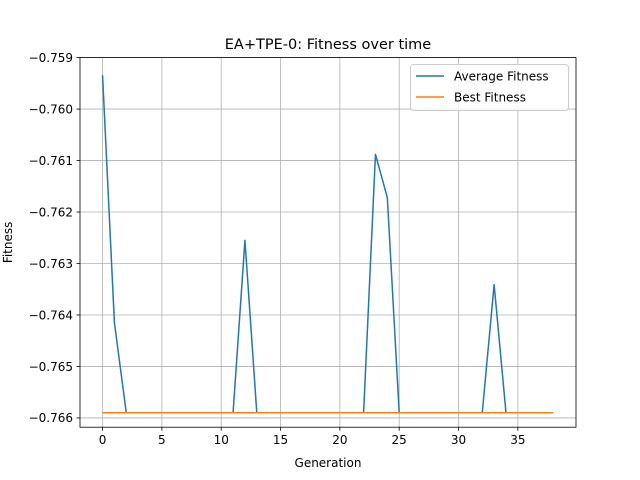 Image resolution: width=640 pixels, height=480 pixels. What do you see at coordinates (458, 440) in the screenshot?
I see `x-tick-label: 30` at bounding box center [458, 440].